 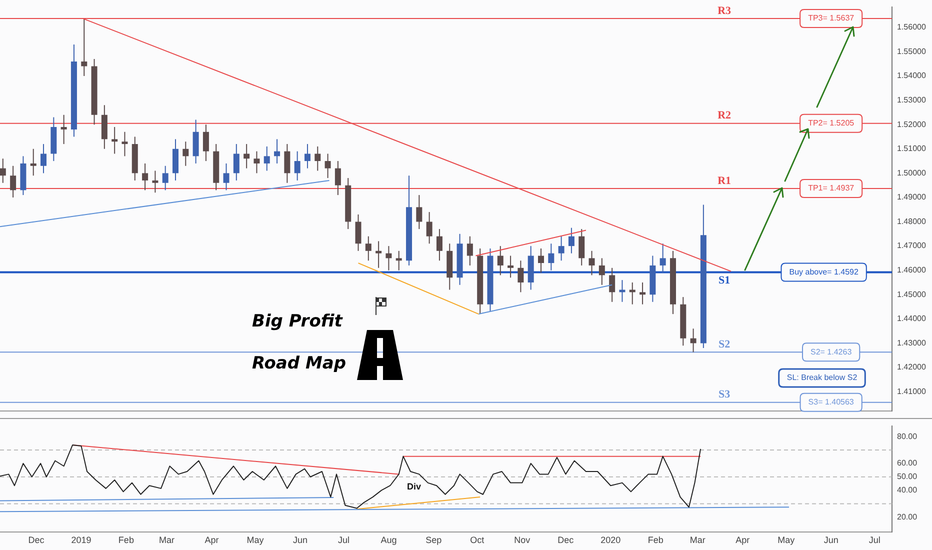 I want to click on annotation: TP3= 1.5637, so click(x=831, y=18).